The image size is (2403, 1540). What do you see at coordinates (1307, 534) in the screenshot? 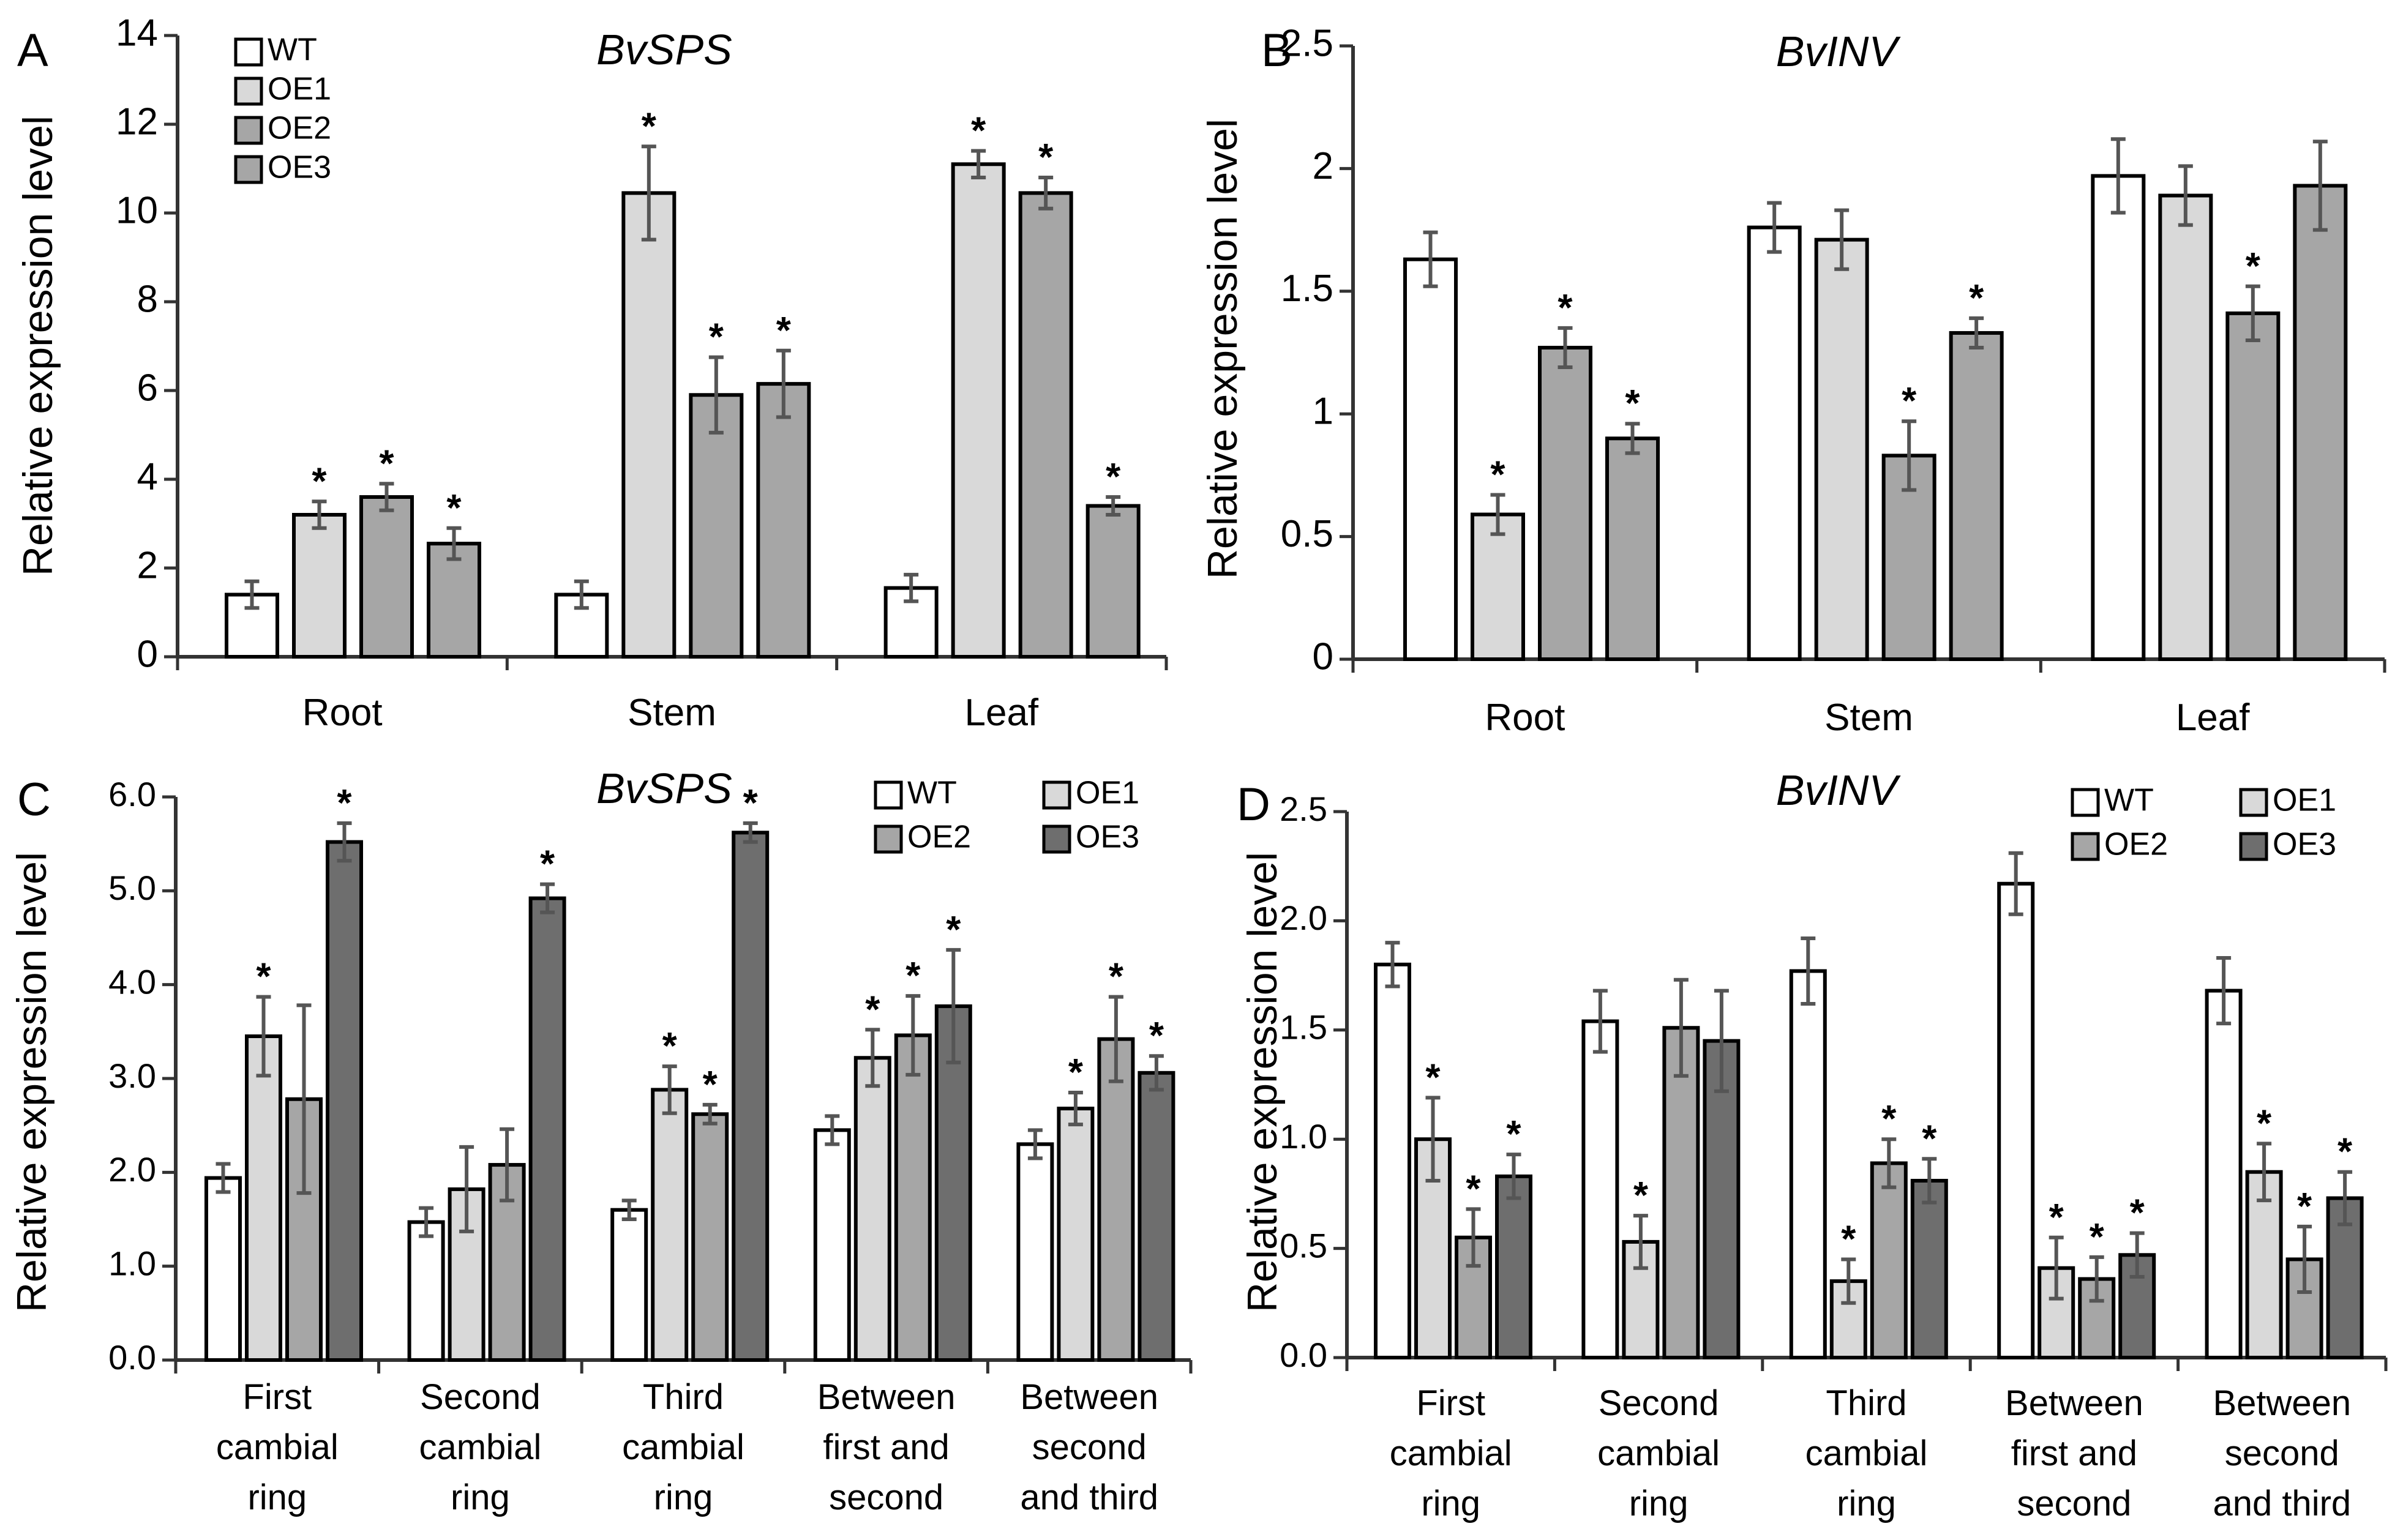
I see `y-tick-label: 0.5` at bounding box center [1307, 534].